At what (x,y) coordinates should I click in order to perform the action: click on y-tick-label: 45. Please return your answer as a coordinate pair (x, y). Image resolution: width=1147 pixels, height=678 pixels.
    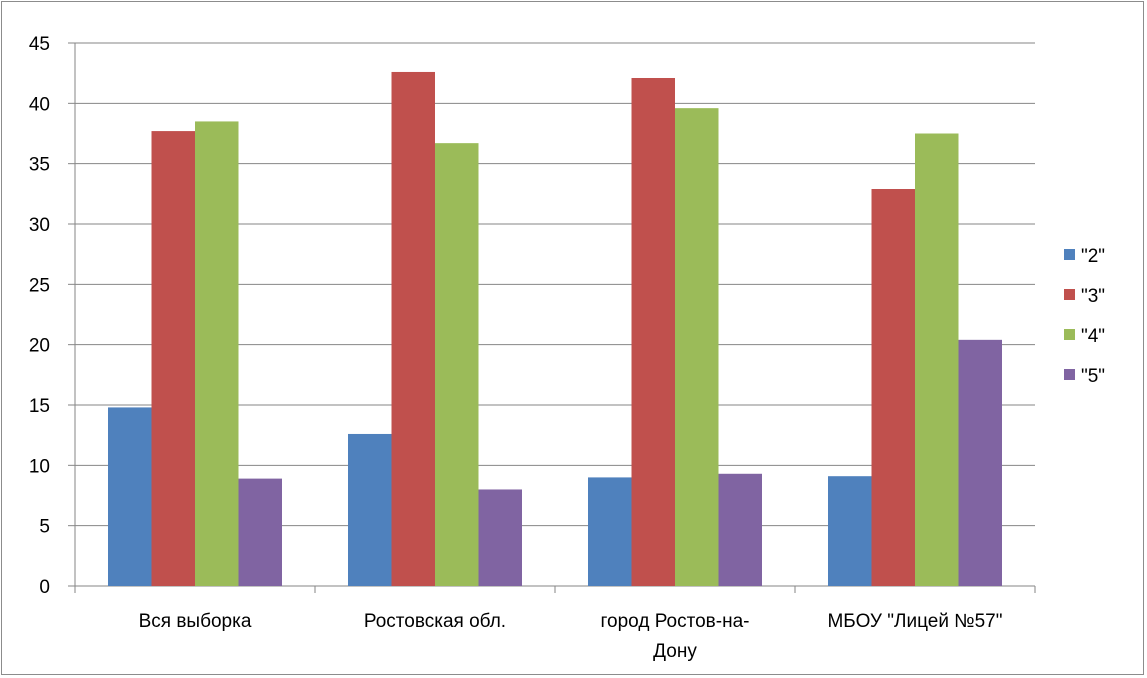
    Looking at the image, I should click on (39, 44).